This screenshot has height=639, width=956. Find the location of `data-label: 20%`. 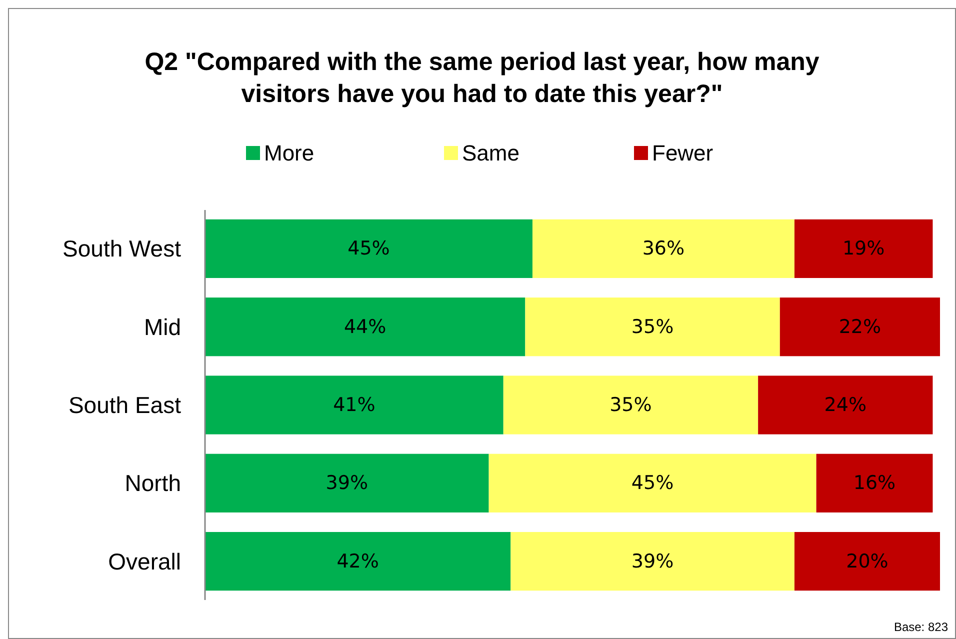

data-label: 20% is located at coordinates (867, 561).